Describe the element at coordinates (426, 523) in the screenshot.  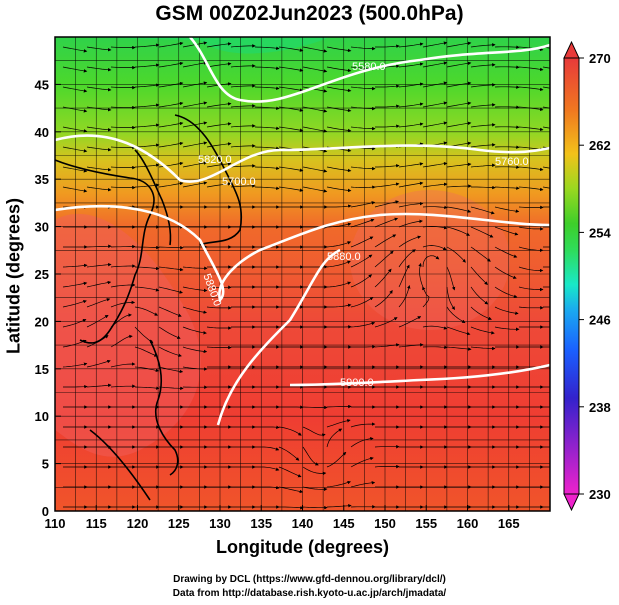
I see `x-tick-label: 155` at that location.